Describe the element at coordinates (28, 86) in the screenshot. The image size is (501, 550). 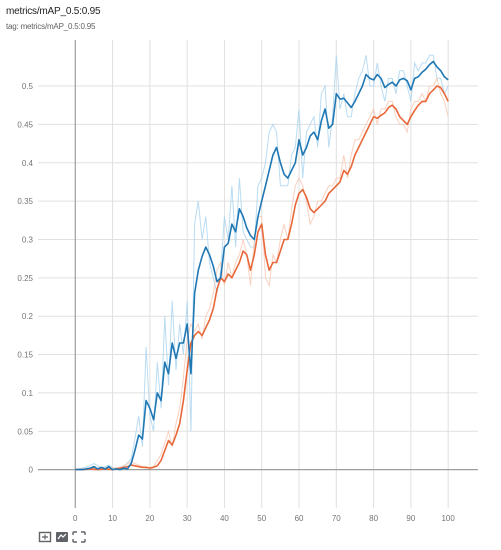
I see `y-tick-label: 0.5` at that location.